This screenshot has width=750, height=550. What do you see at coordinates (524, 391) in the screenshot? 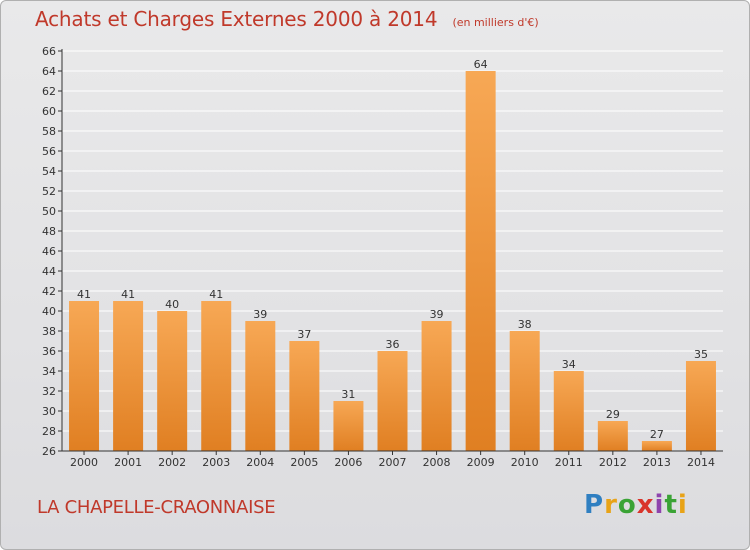
I see `bar-2010` at bounding box center [524, 391].